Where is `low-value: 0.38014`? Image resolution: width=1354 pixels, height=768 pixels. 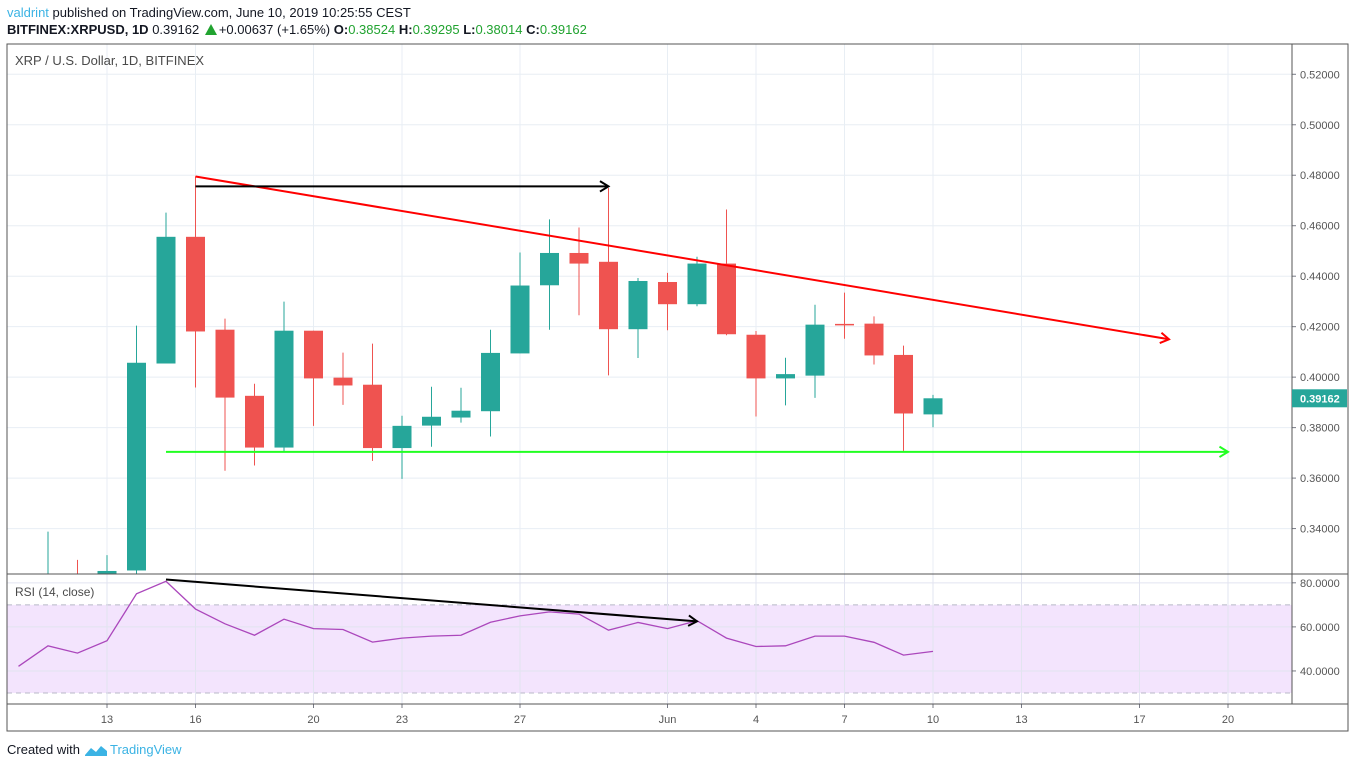 low-value: 0.38014 is located at coordinates (499, 29).